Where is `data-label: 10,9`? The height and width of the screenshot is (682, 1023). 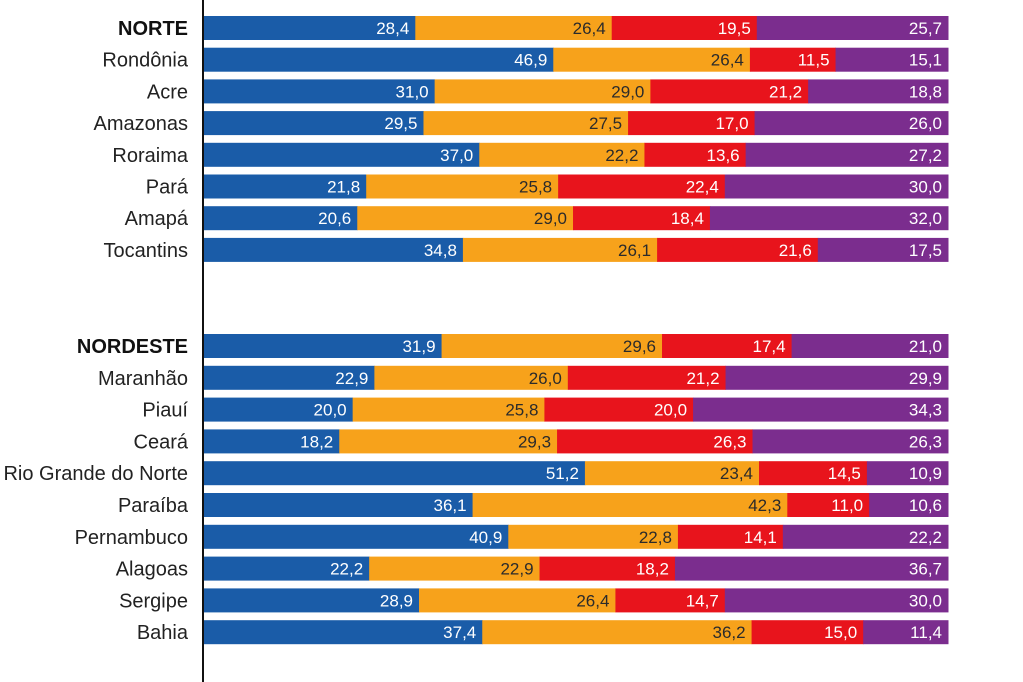 data-label: 10,9 is located at coordinates (925, 473).